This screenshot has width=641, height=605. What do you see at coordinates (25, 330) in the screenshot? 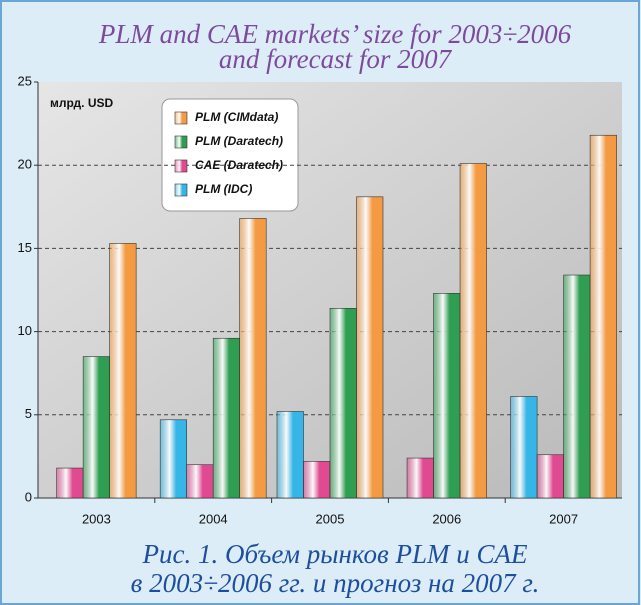
I see `y-tick-label: 10` at bounding box center [25, 330].